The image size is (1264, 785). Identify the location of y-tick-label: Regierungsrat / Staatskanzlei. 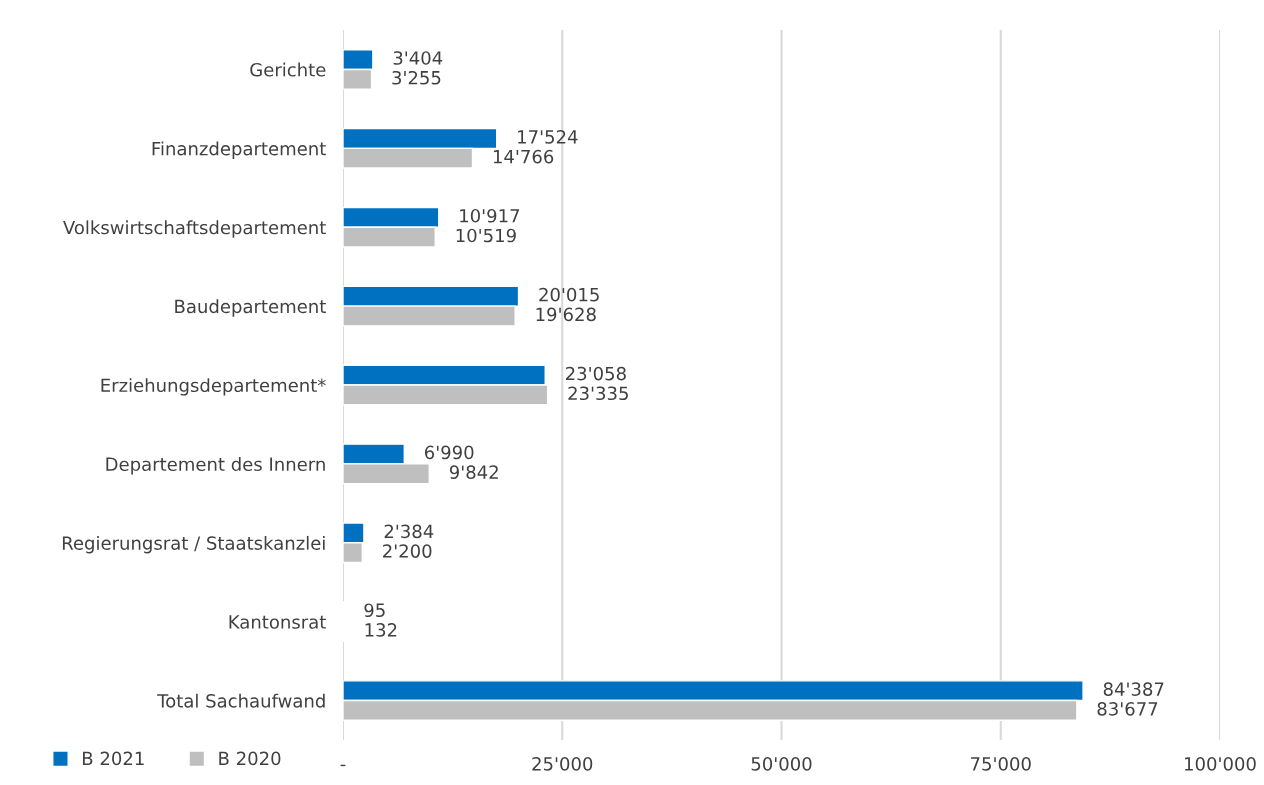
(193, 544).